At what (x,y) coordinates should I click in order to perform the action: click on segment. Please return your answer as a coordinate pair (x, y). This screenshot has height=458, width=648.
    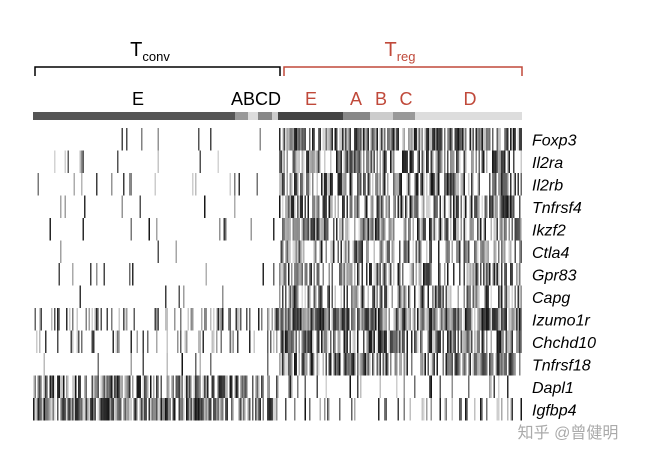
    Looking at the image, I should click on (275, 116).